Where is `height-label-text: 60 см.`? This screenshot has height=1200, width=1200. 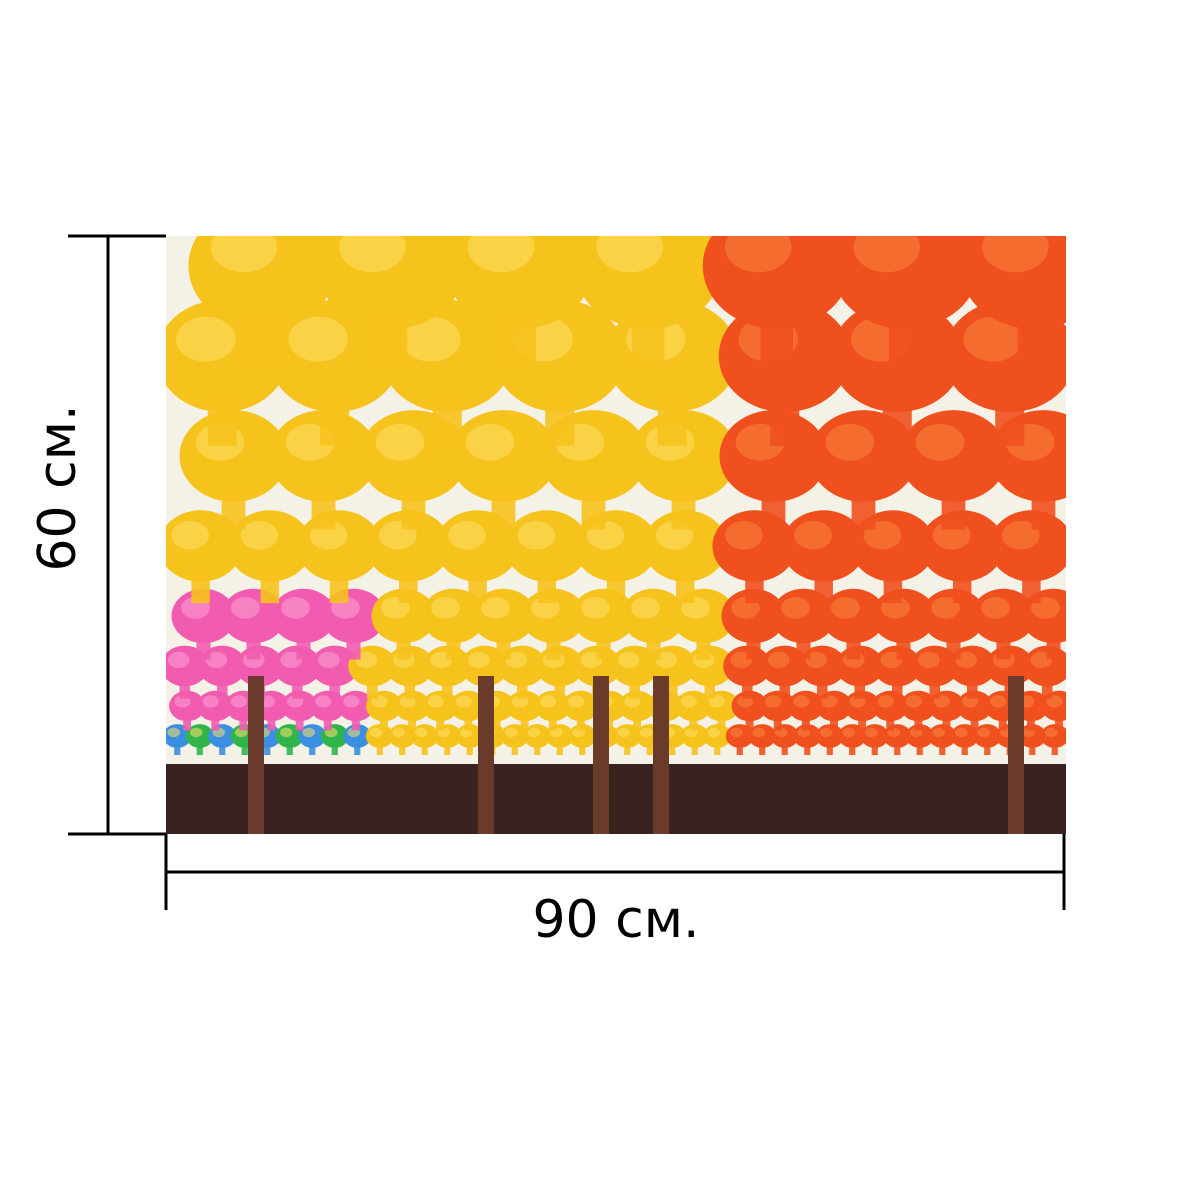 height-label-text: 60 см. is located at coordinates (58, 488).